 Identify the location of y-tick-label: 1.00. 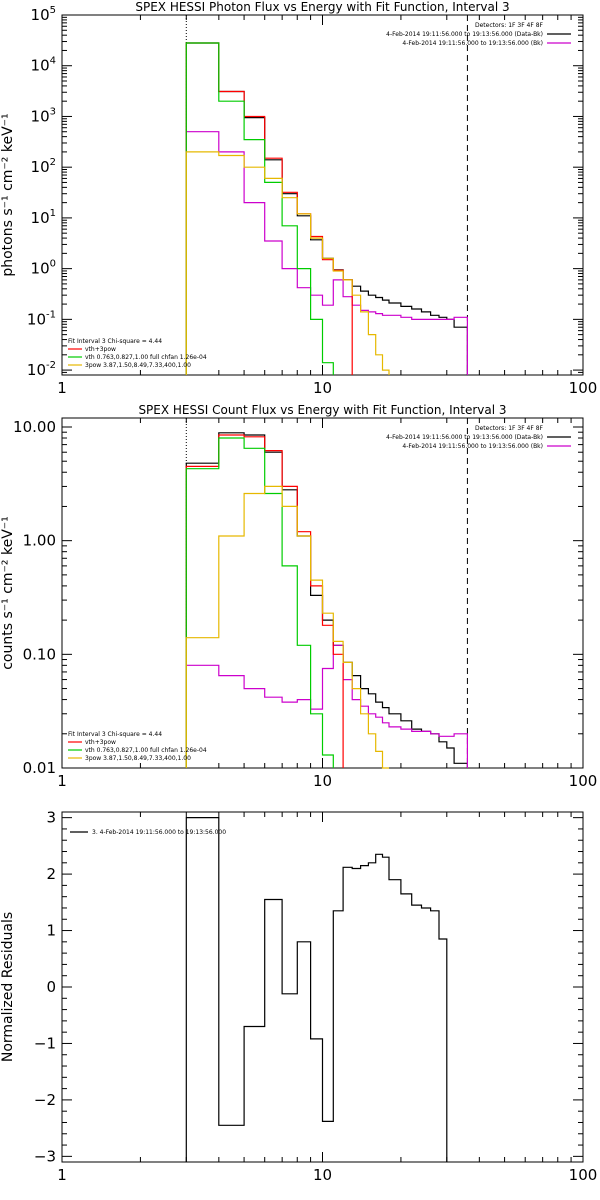
(39, 541).